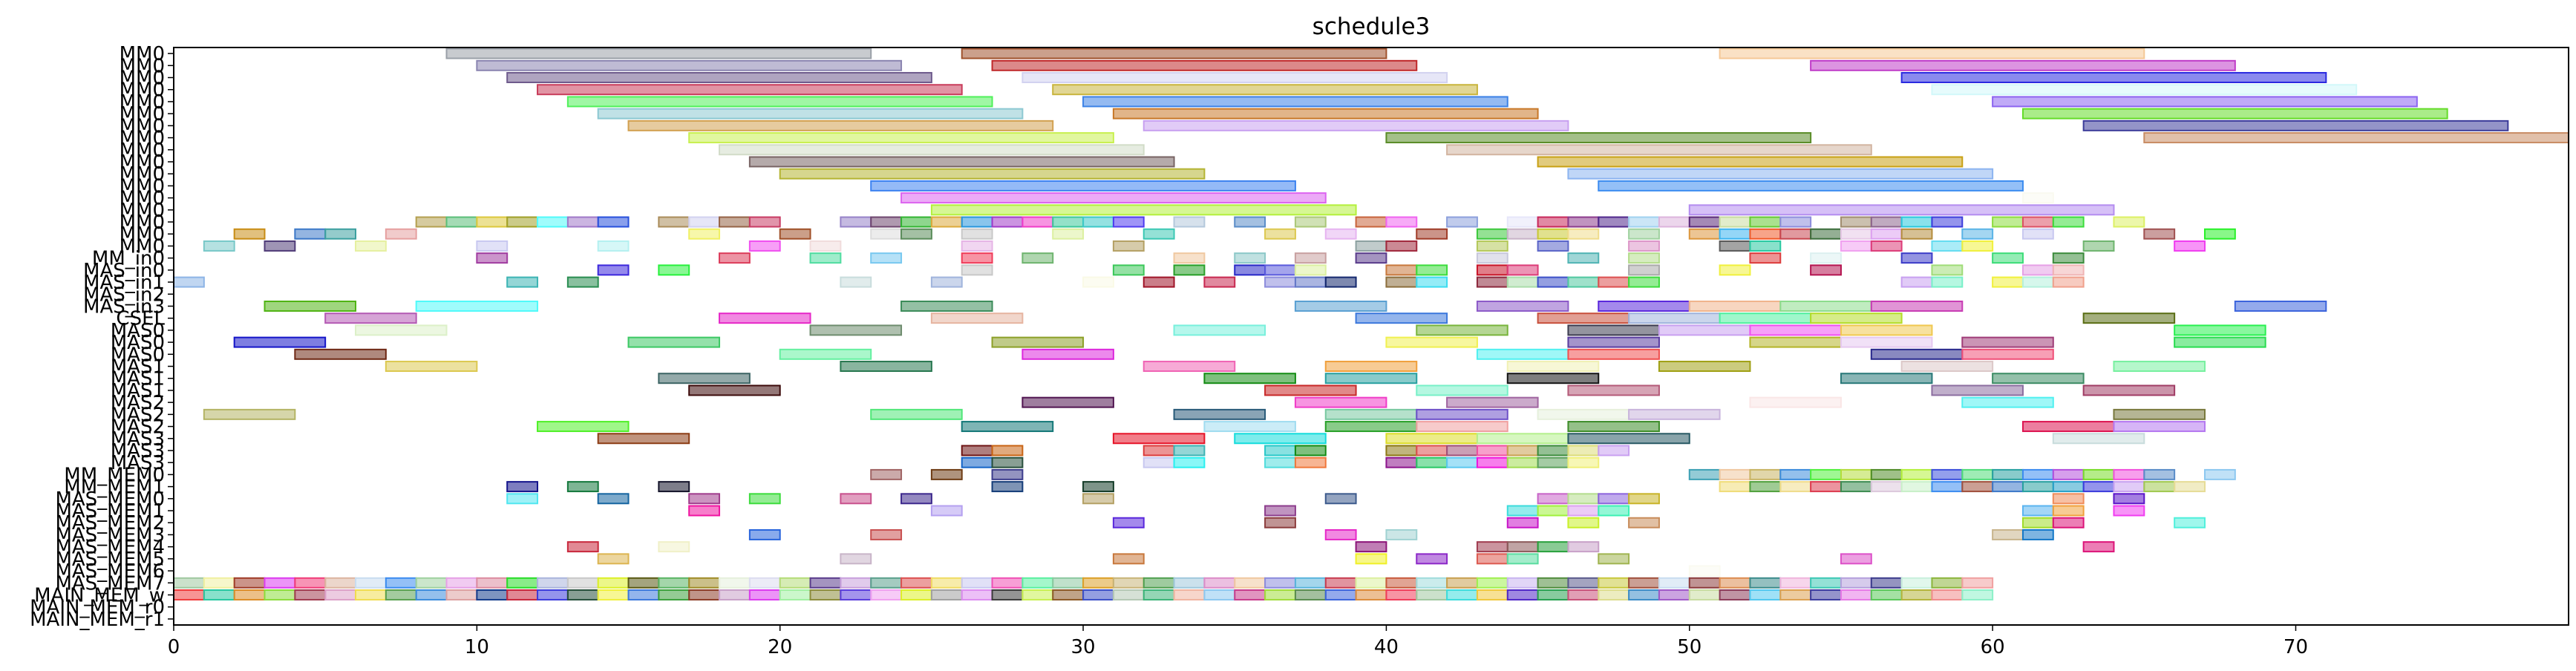 Image resolution: width=2576 pixels, height=671 pixels. Describe the element at coordinates (1386, 647) in the screenshot. I see `x-tick-label: 40` at that location.